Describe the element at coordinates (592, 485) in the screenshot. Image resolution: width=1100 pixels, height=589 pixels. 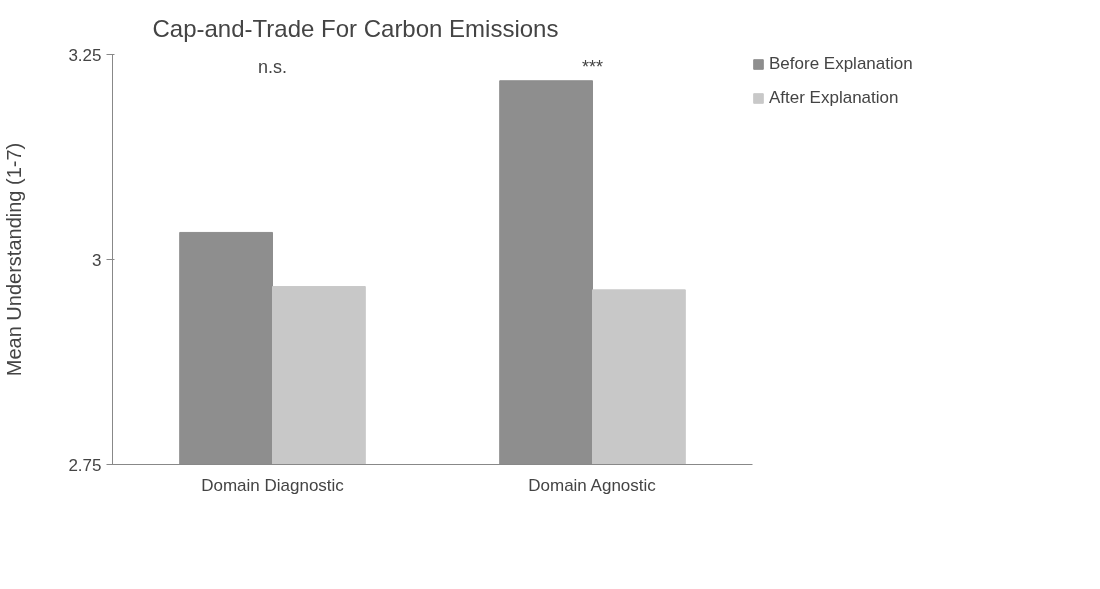
I see `x-tick-label: Domain Agnostic` at that location.